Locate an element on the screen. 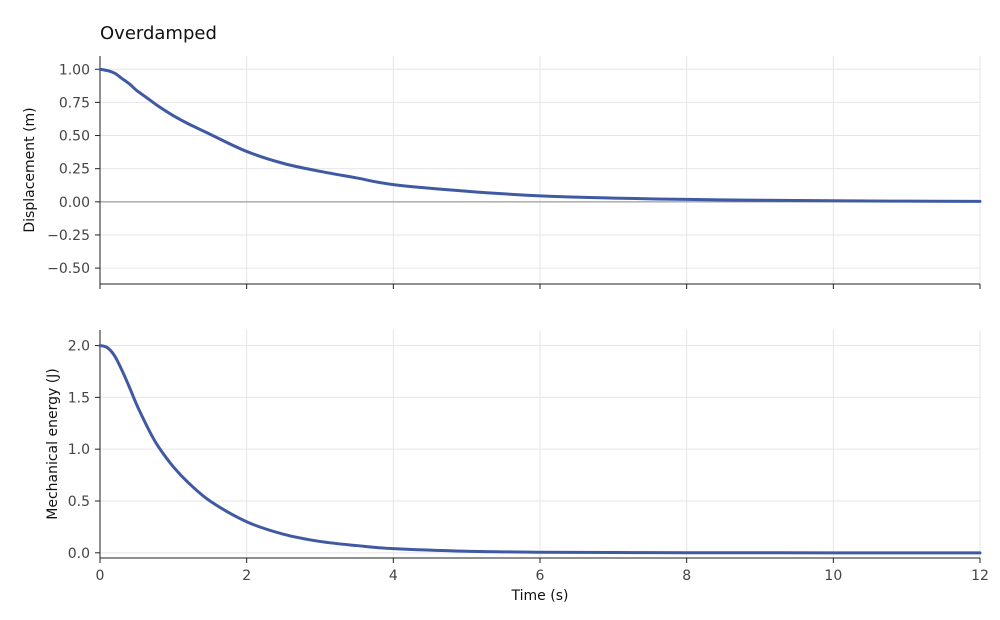 This screenshot has height=620, width=1000. y-axis-label-energy: Mechanical energy (J) is located at coordinates (53, 444).